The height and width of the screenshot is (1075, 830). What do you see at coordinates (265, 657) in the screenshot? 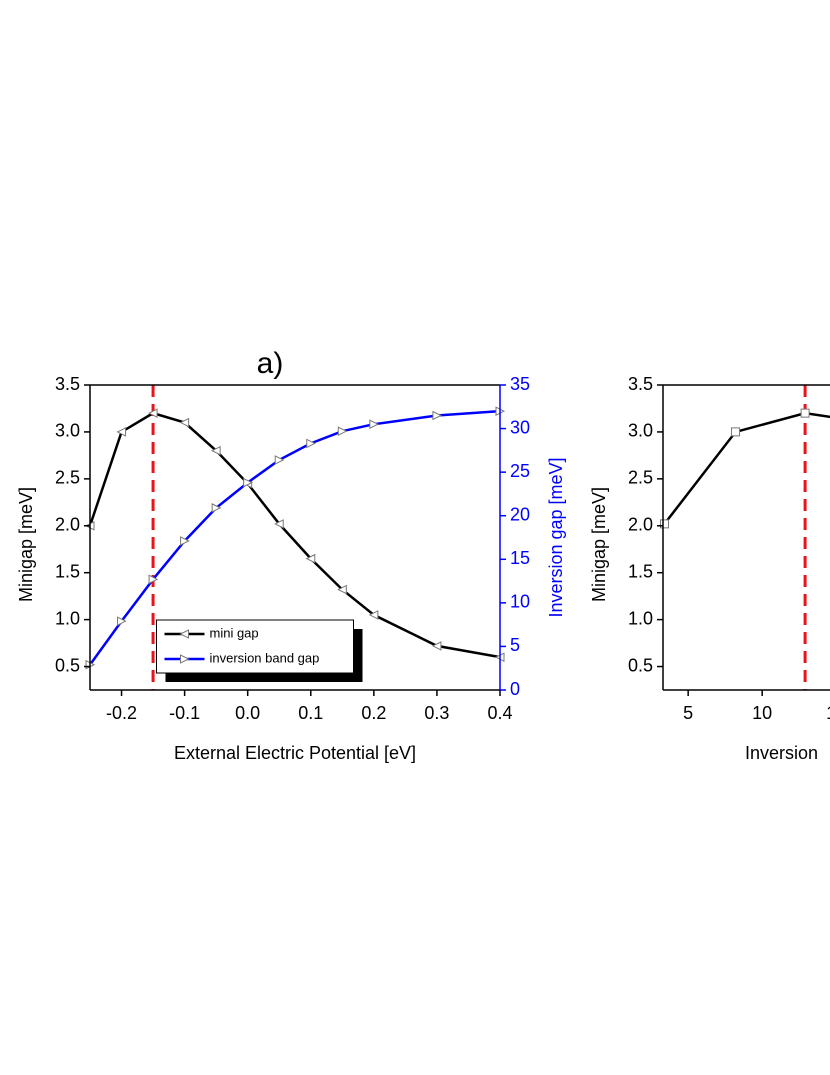
I see `legend-label: inversion band gap` at bounding box center [265, 657].